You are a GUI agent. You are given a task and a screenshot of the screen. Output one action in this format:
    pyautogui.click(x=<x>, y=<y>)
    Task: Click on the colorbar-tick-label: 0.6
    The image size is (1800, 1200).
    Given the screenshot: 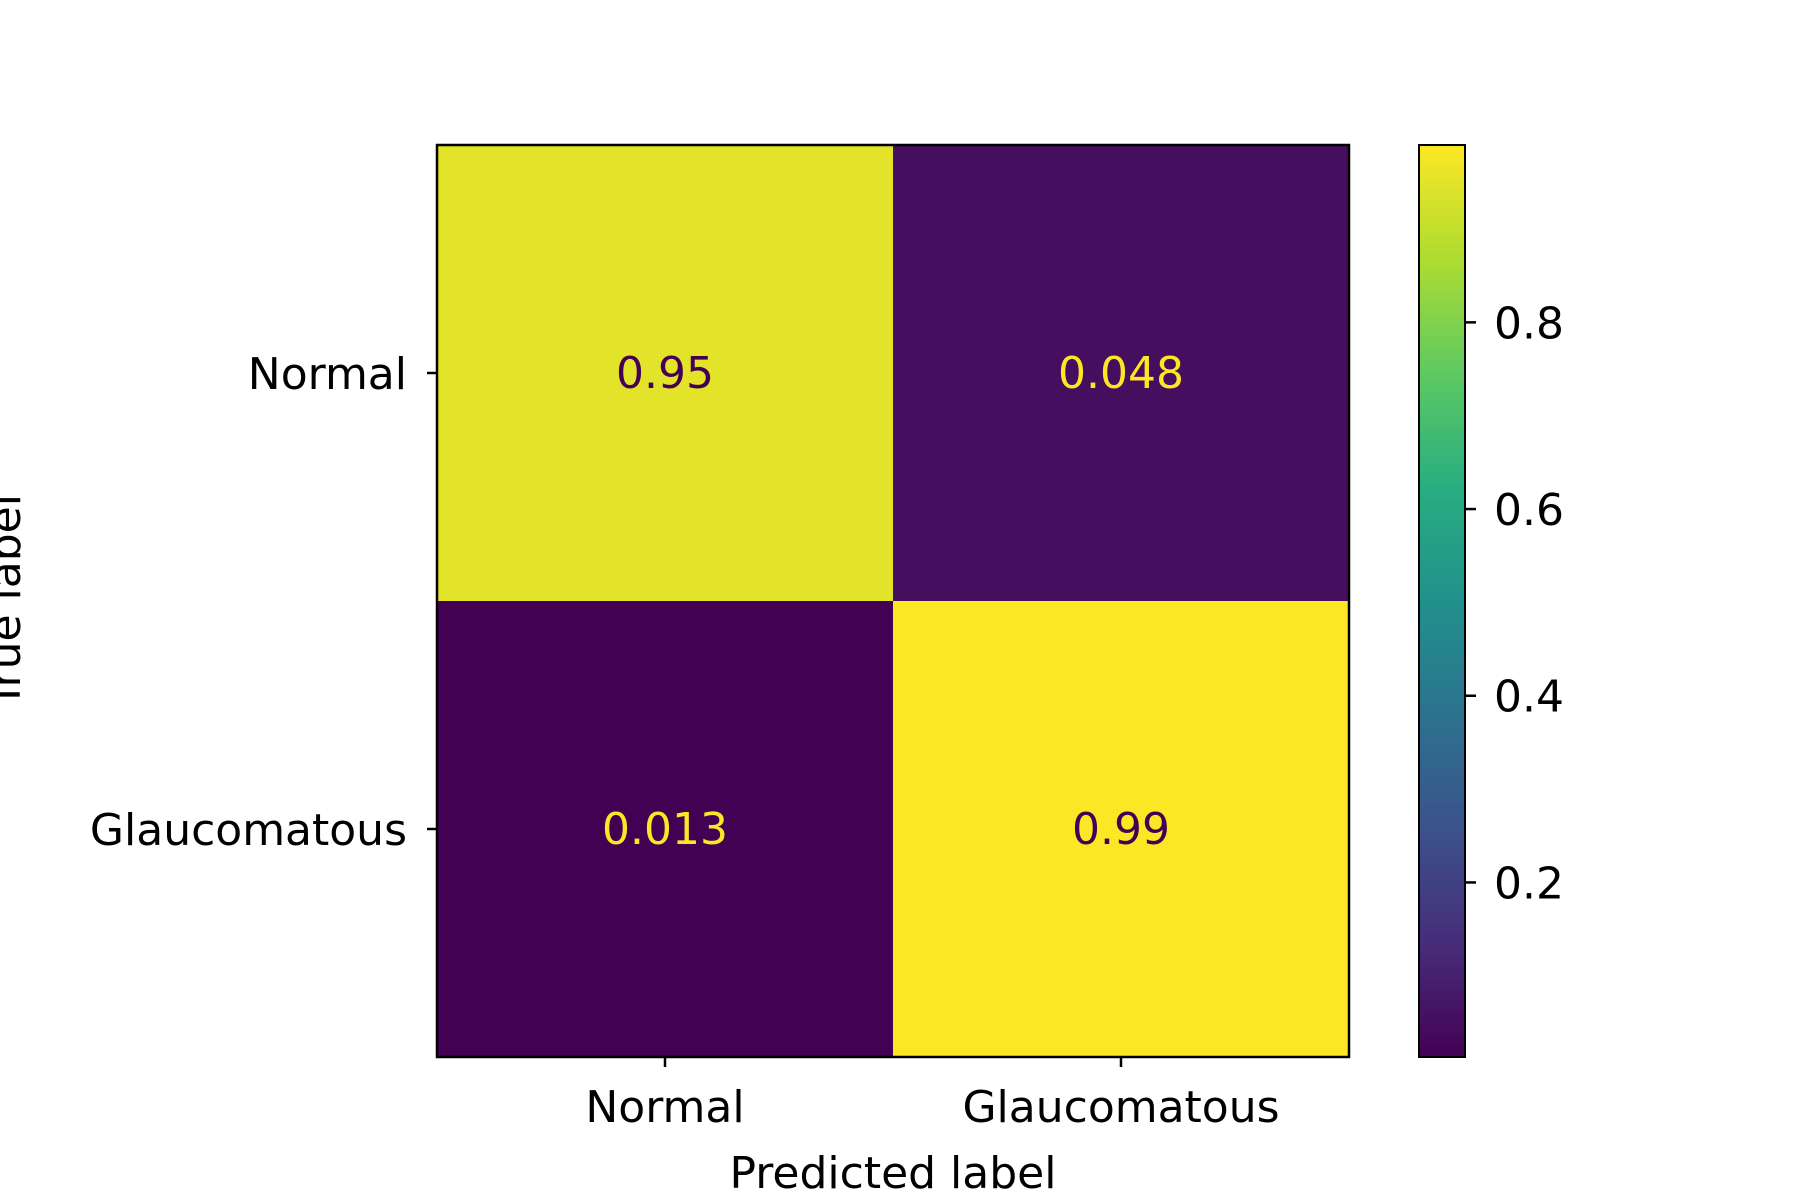 What is the action you would take?
    pyautogui.click(x=1529, y=510)
    